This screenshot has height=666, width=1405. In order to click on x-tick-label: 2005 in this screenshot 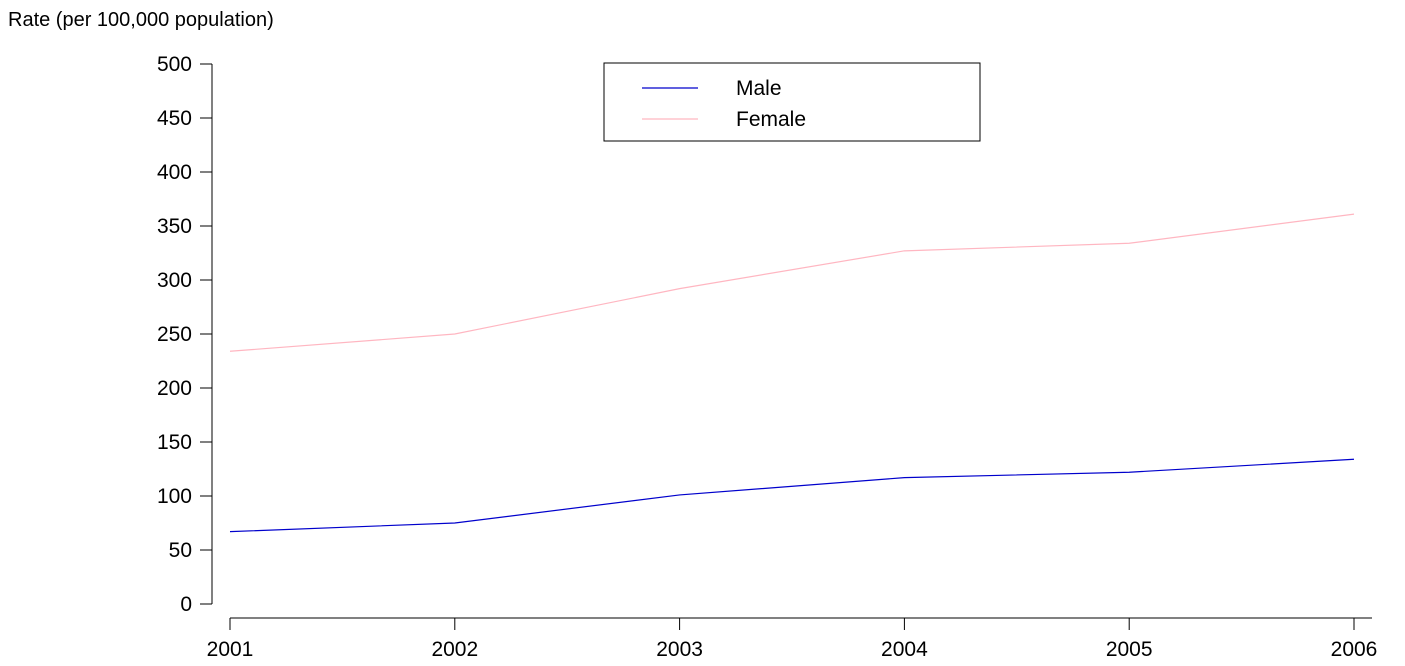, I will do `click(1129, 649)`.